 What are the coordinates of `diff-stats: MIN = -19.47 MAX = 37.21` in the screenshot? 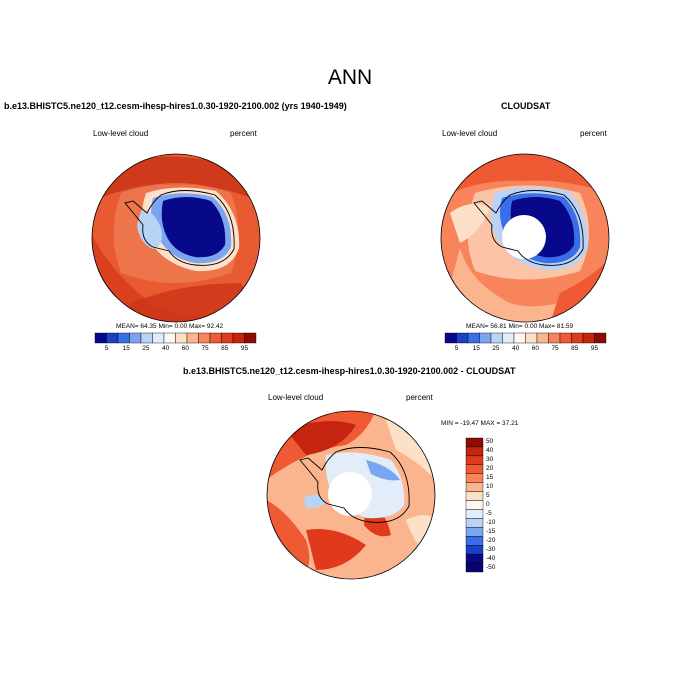 It's located at (480, 423).